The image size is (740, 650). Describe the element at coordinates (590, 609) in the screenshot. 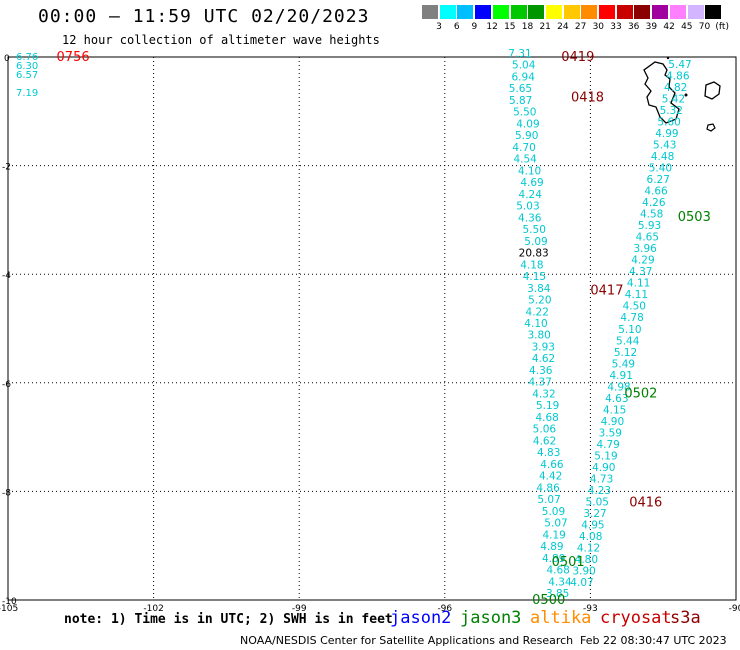

I see `lon-tick-label: -93` at that location.